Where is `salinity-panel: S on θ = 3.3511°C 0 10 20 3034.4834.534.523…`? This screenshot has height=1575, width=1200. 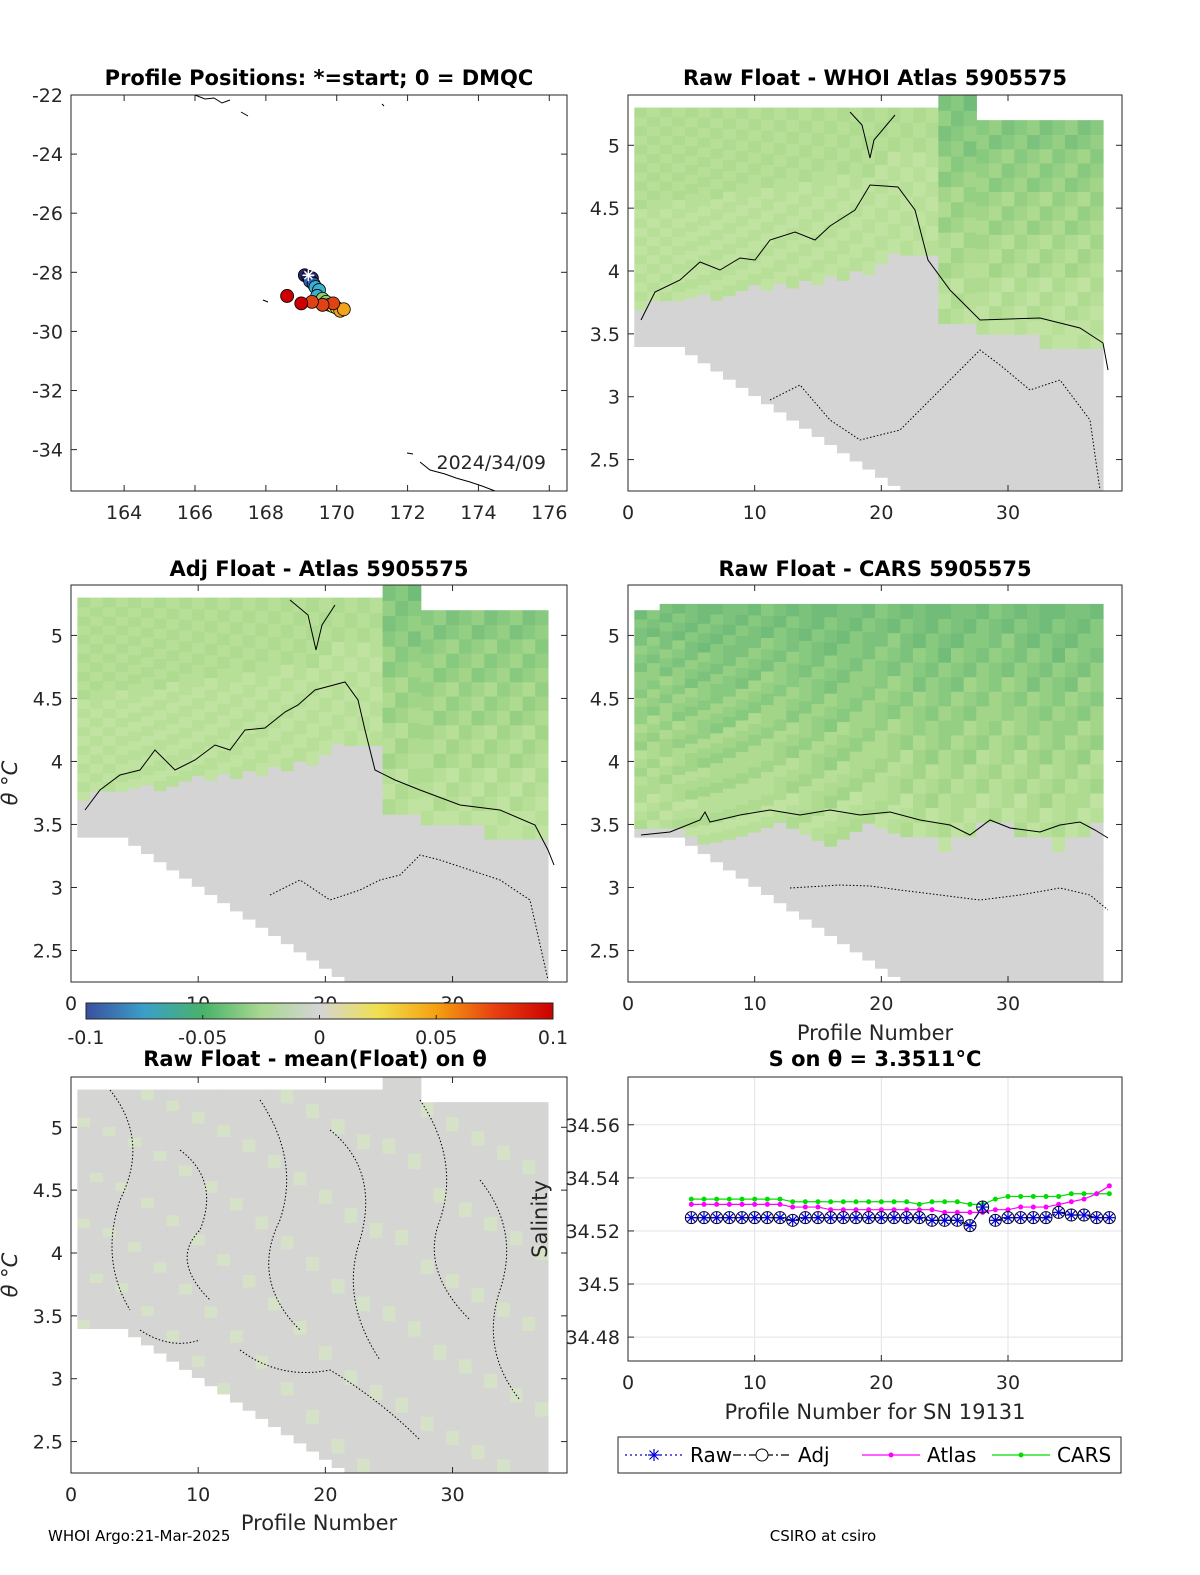
salinity-panel: S on θ = 3.3511°C 0 10 20 3034.4834.534.523… is located at coordinates (825, 1235).